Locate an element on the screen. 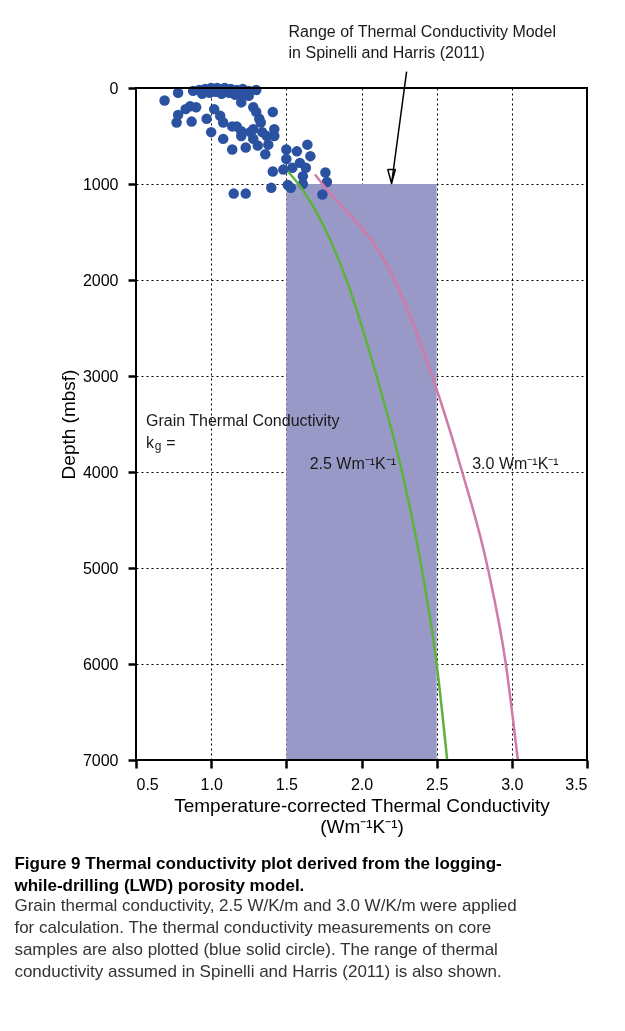  x-tick-label: 3.0 is located at coordinates (512, 784).